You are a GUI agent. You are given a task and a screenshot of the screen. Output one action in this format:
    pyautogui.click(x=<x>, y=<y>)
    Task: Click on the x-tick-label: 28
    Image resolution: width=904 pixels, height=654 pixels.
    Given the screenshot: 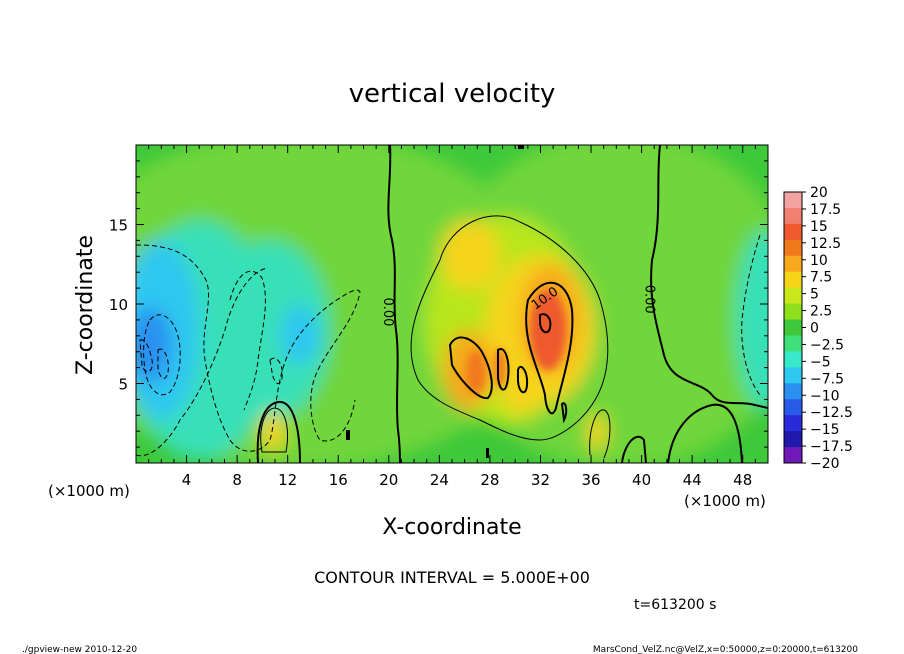 What is the action you would take?
    pyautogui.click(x=489, y=480)
    